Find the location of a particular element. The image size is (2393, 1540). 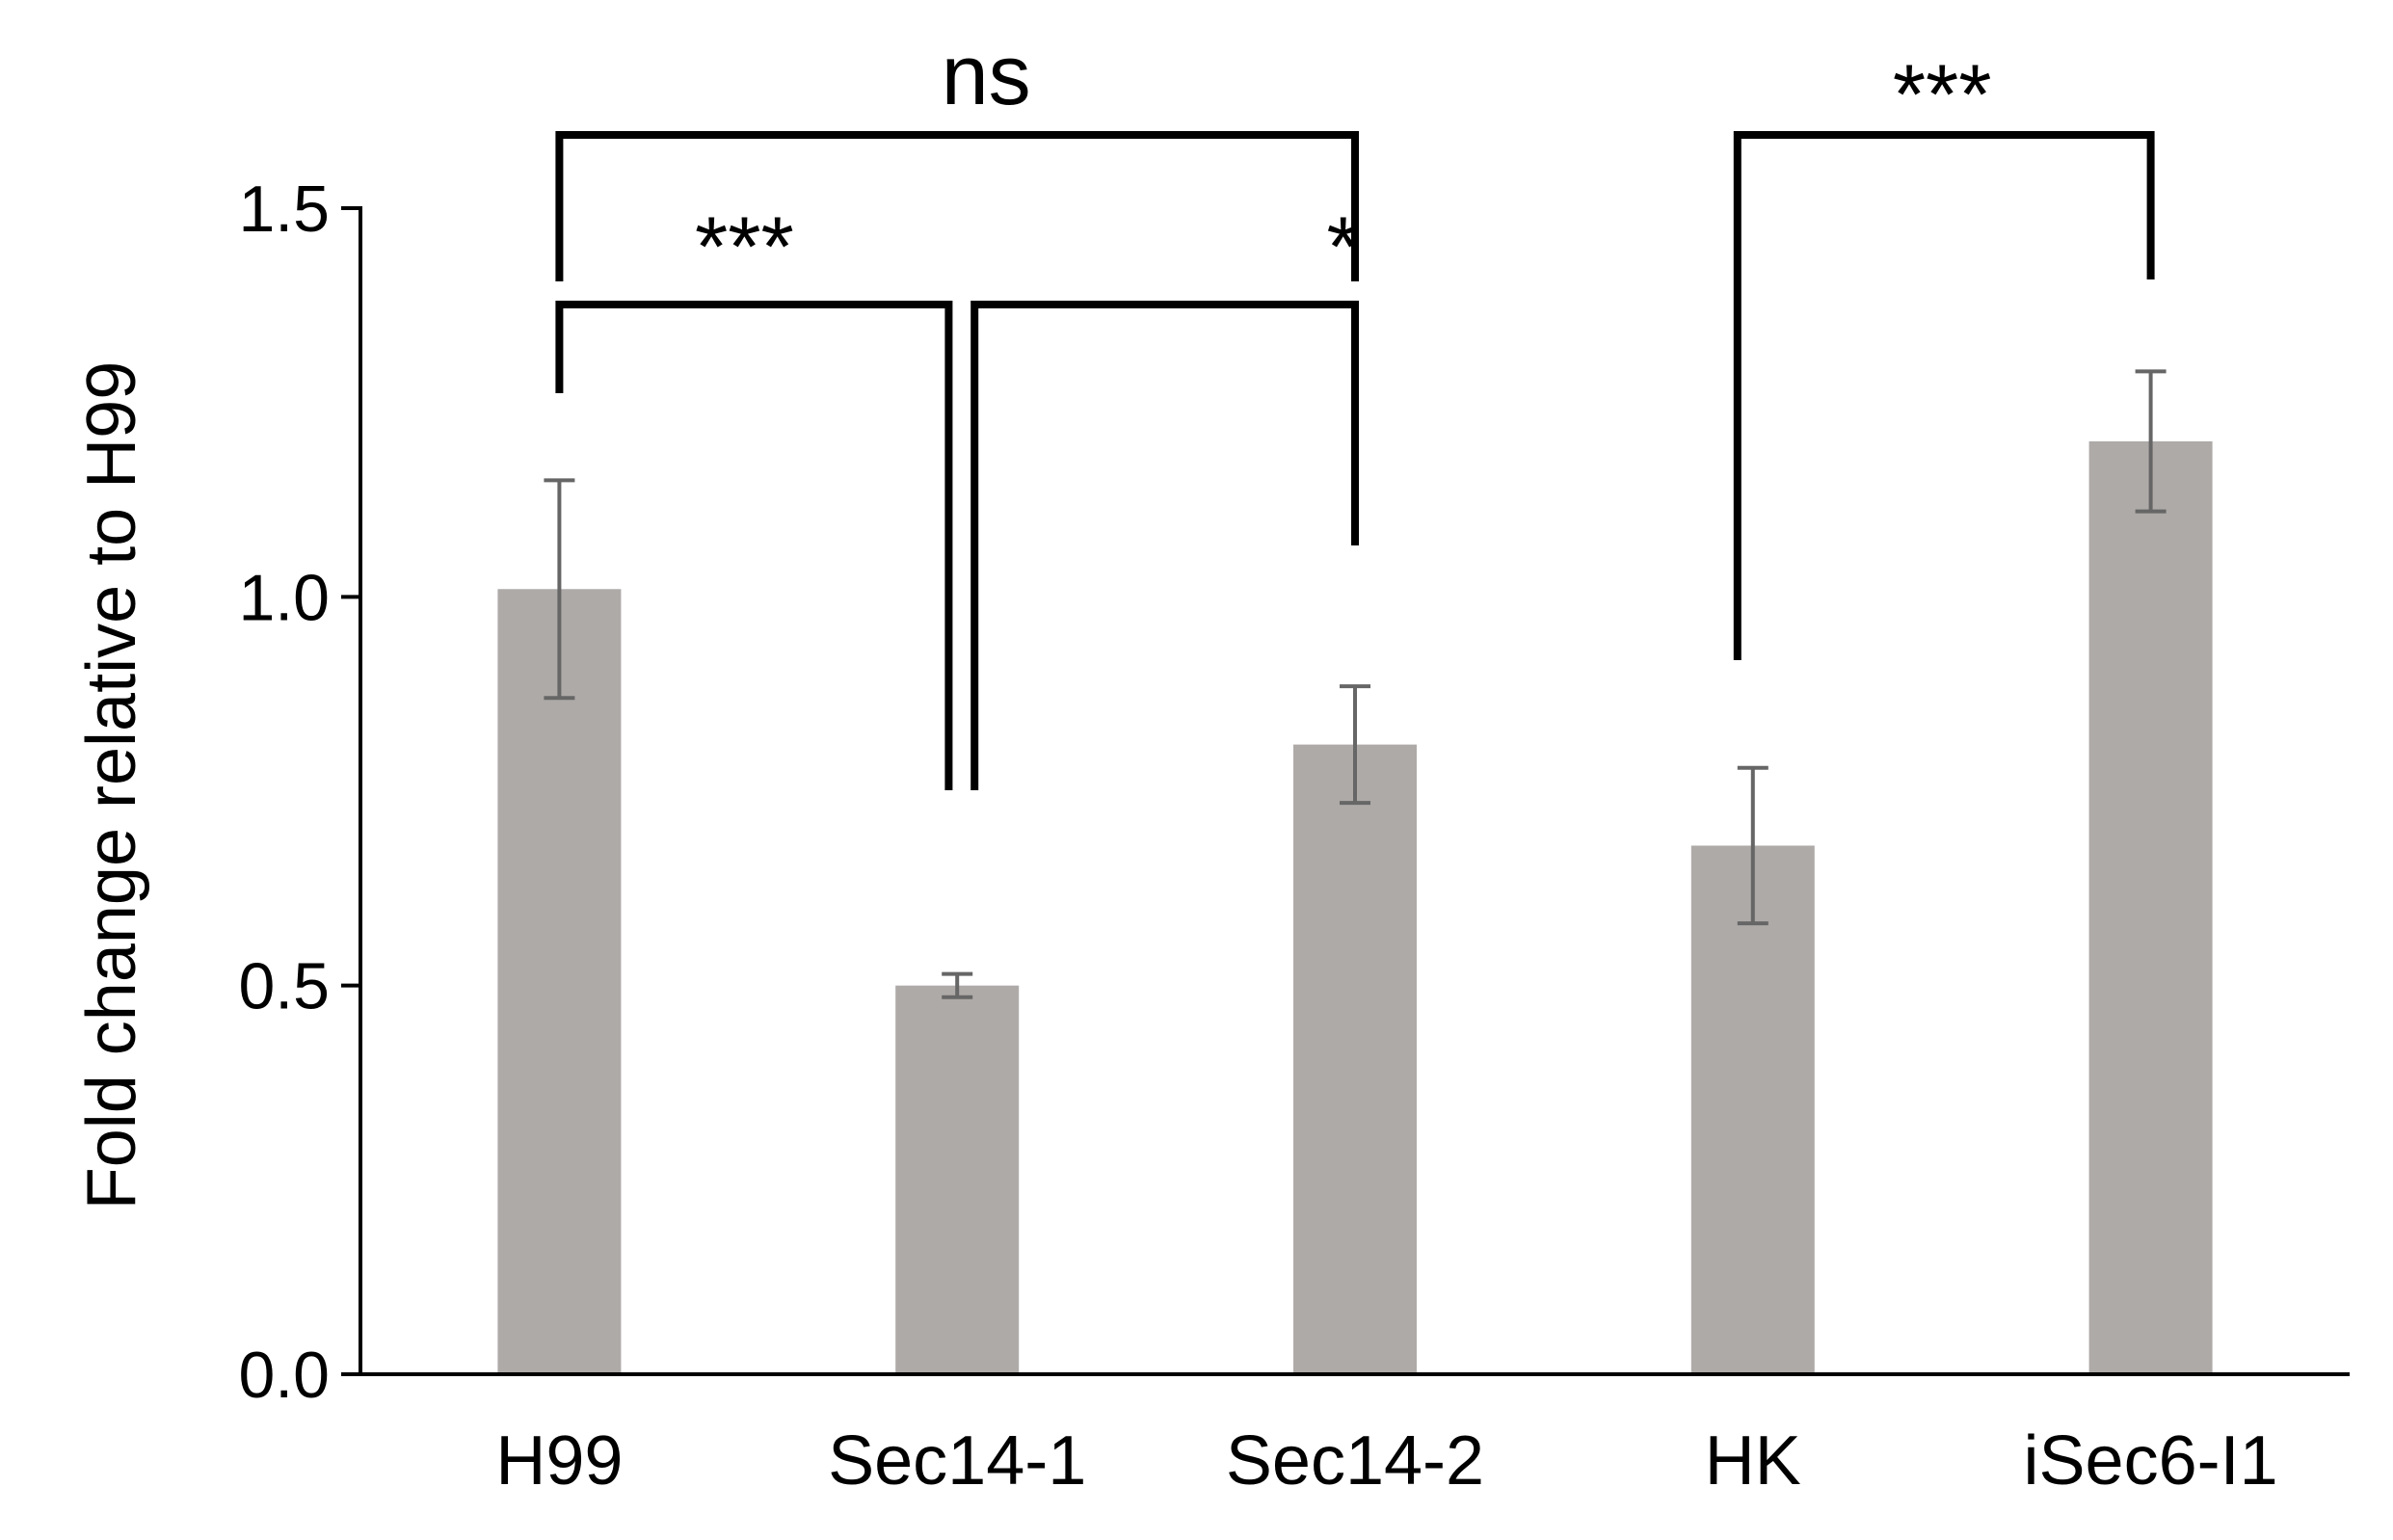

bar-isec6-i1 is located at coordinates (2150, 907).